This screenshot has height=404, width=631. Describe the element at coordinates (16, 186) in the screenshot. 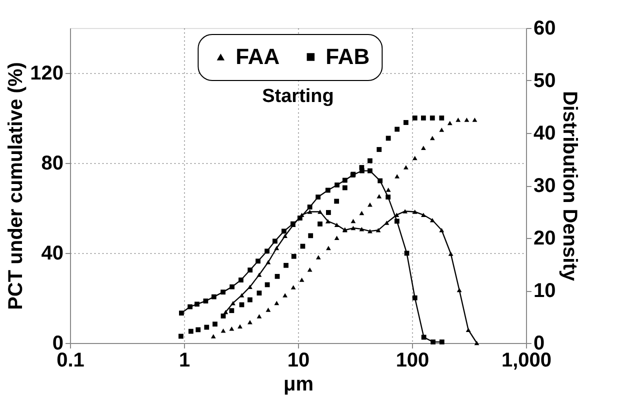

I see `y-axis-title: PCT under cumulative (%)` at that location.